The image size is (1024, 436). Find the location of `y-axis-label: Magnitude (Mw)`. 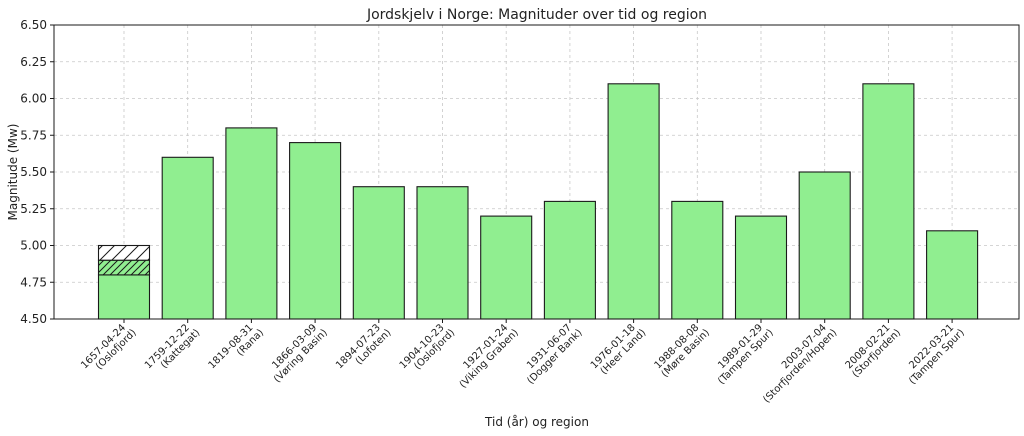

y-axis-label: Magnitude (Mw) is located at coordinates (13, 172).